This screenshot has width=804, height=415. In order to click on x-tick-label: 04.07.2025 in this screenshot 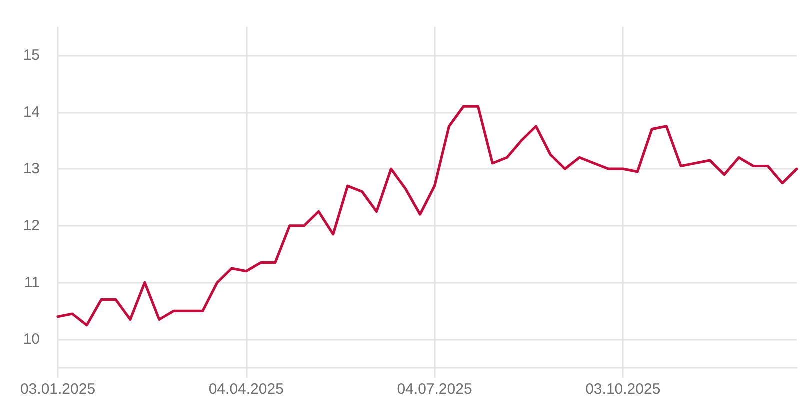, I will do `click(434, 389)`.